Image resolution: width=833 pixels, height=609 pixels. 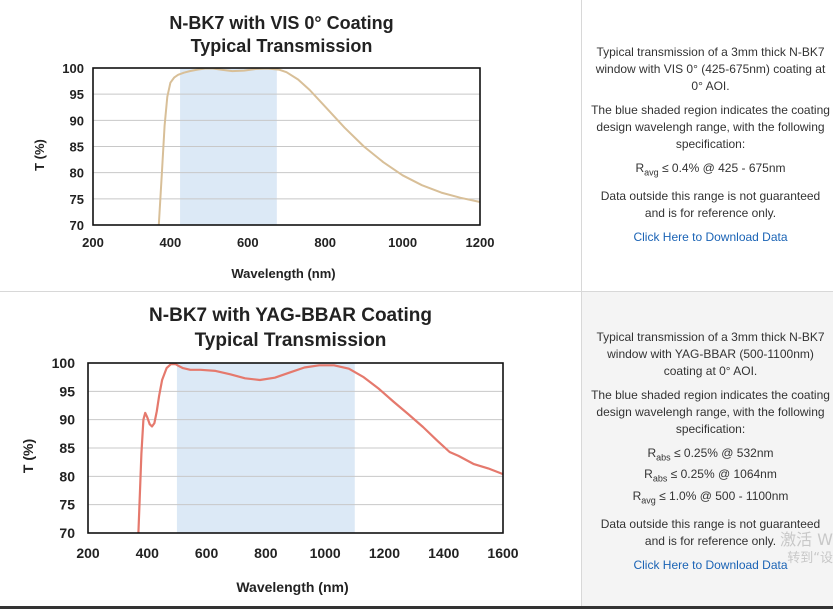 I want to click on spec-line: Rabs ≤ 0.25% @ 532nm, so click(x=710, y=455).